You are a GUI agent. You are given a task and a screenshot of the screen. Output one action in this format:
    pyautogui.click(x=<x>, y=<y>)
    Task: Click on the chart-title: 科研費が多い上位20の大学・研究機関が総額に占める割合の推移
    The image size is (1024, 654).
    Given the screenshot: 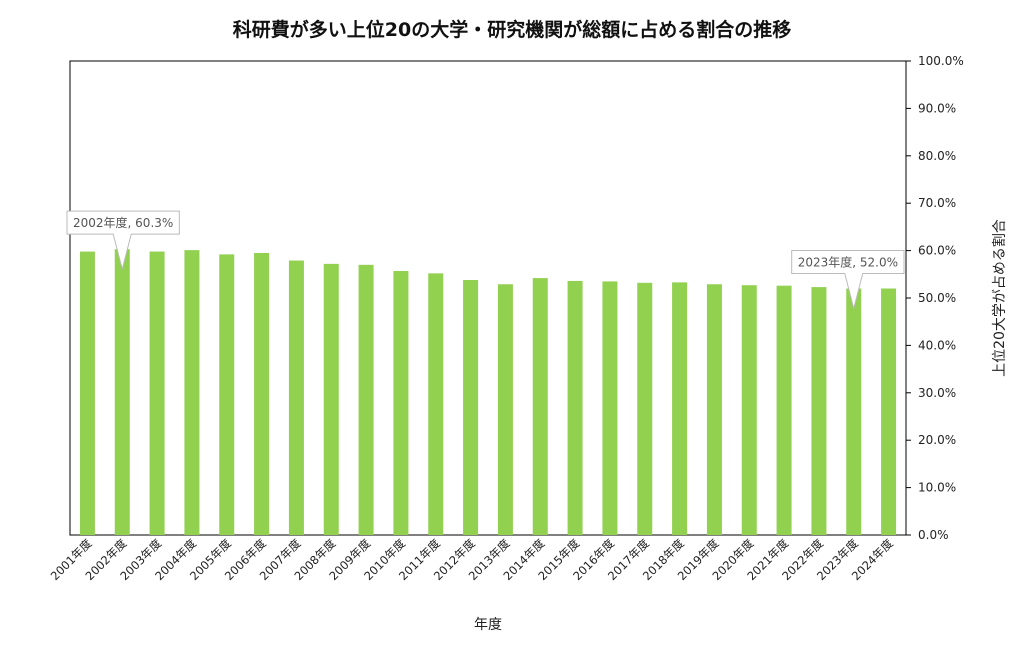 What is the action you would take?
    pyautogui.click(x=512, y=29)
    